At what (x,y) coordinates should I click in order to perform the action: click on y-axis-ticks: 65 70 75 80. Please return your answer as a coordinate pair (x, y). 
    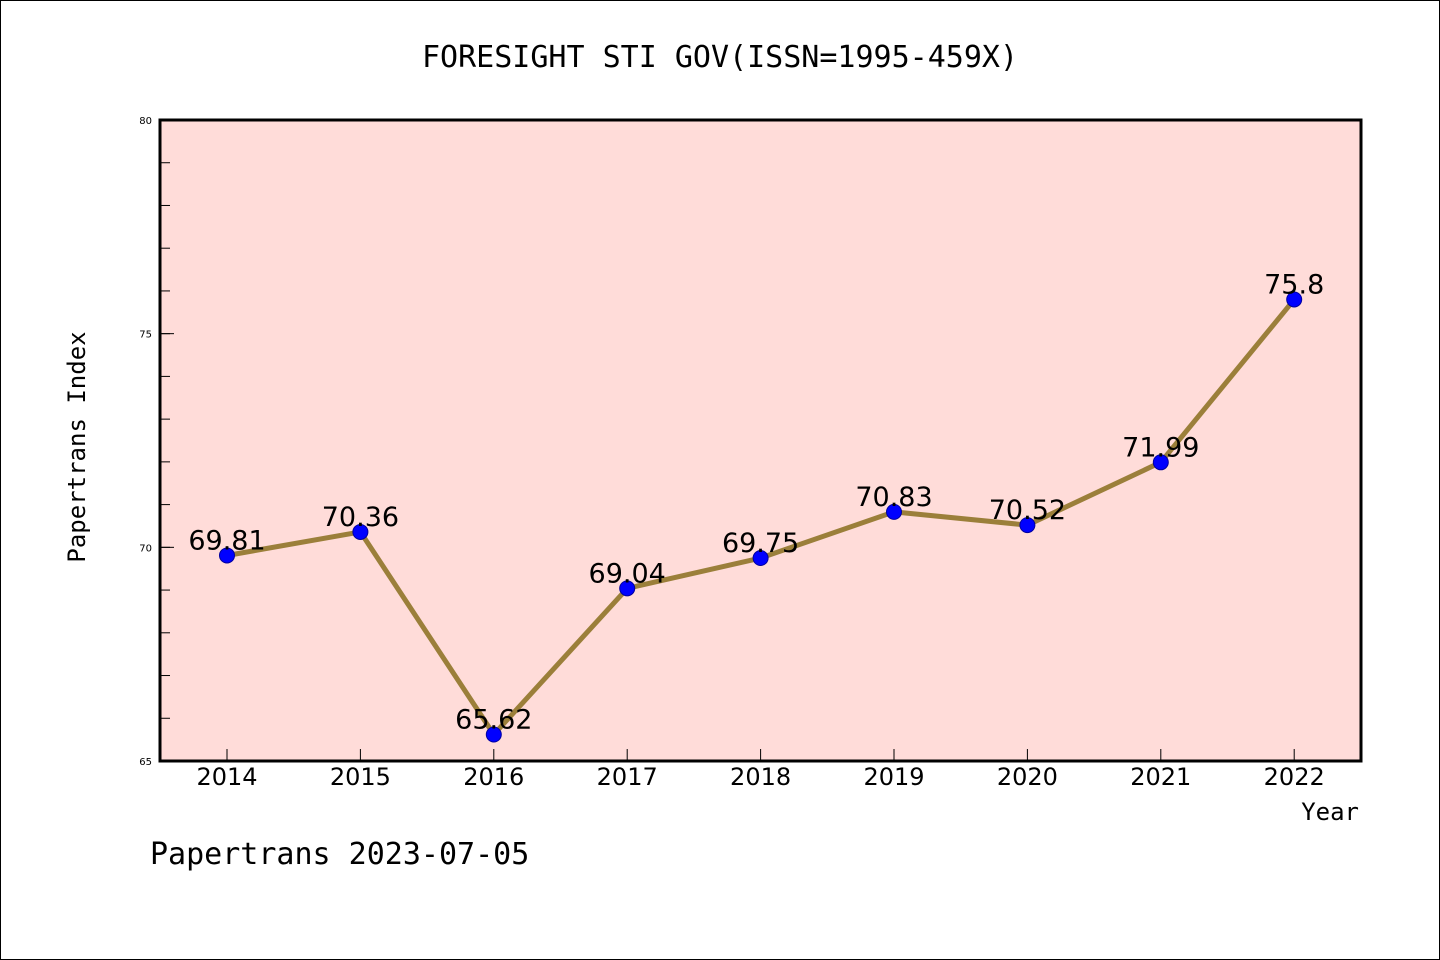
    Looking at the image, I should click on (156, 442).